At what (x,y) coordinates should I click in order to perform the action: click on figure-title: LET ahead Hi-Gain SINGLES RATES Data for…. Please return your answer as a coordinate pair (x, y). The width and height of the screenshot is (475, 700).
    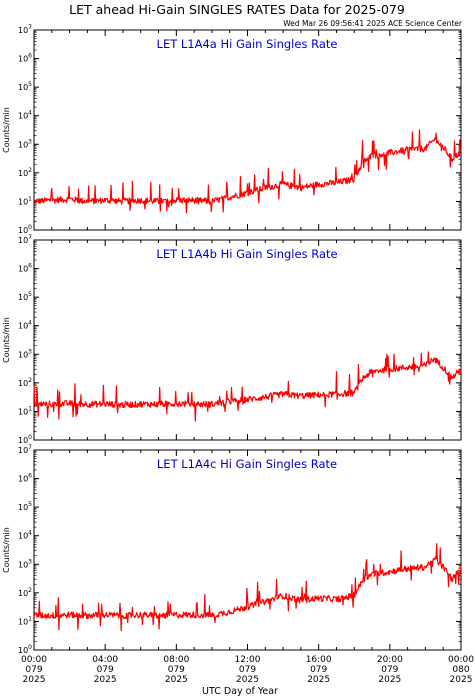
    Looking at the image, I should click on (237, 9).